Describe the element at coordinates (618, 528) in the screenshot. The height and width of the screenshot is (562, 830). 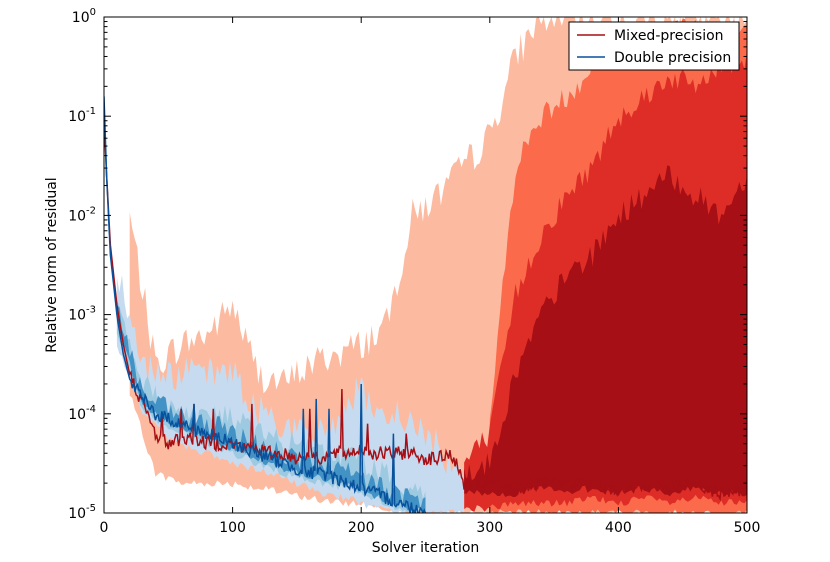
I see `x-tick-label: 400` at that location.